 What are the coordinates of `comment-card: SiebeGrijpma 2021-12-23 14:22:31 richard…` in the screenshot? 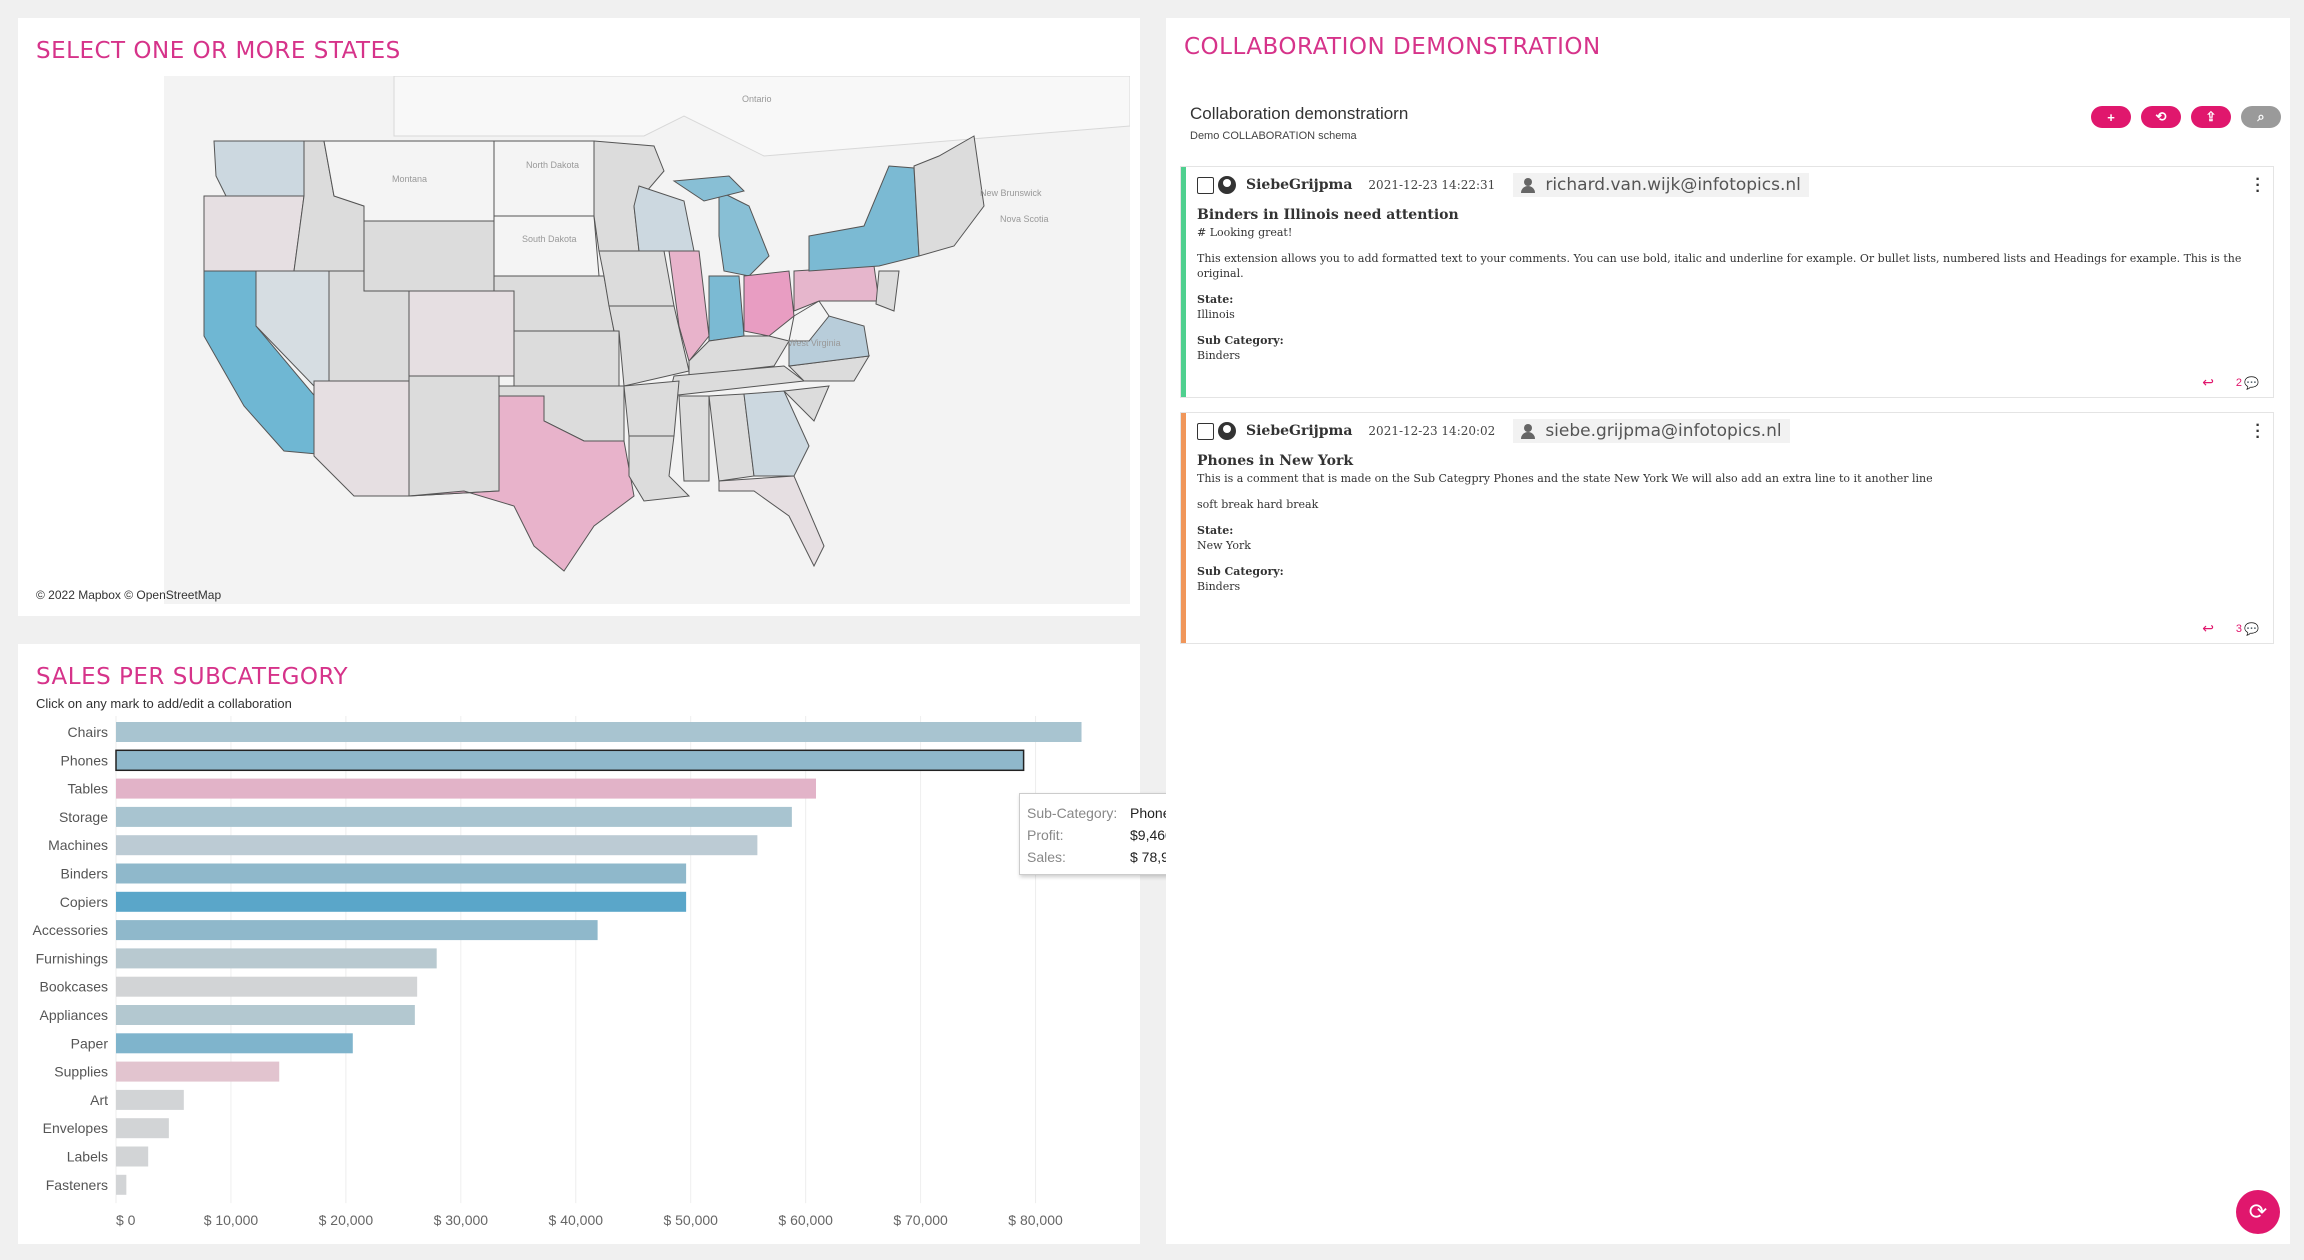 It's located at (1727, 282).